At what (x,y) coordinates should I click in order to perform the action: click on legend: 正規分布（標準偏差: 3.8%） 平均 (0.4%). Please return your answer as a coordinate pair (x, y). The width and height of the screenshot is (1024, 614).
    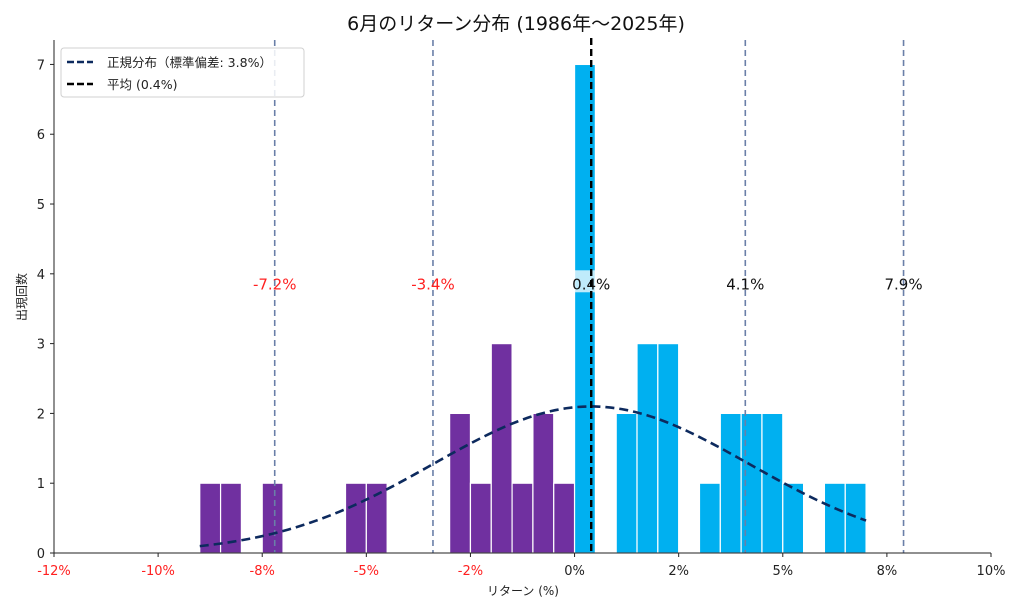
    Looking at the image, I should click on (182, 72).